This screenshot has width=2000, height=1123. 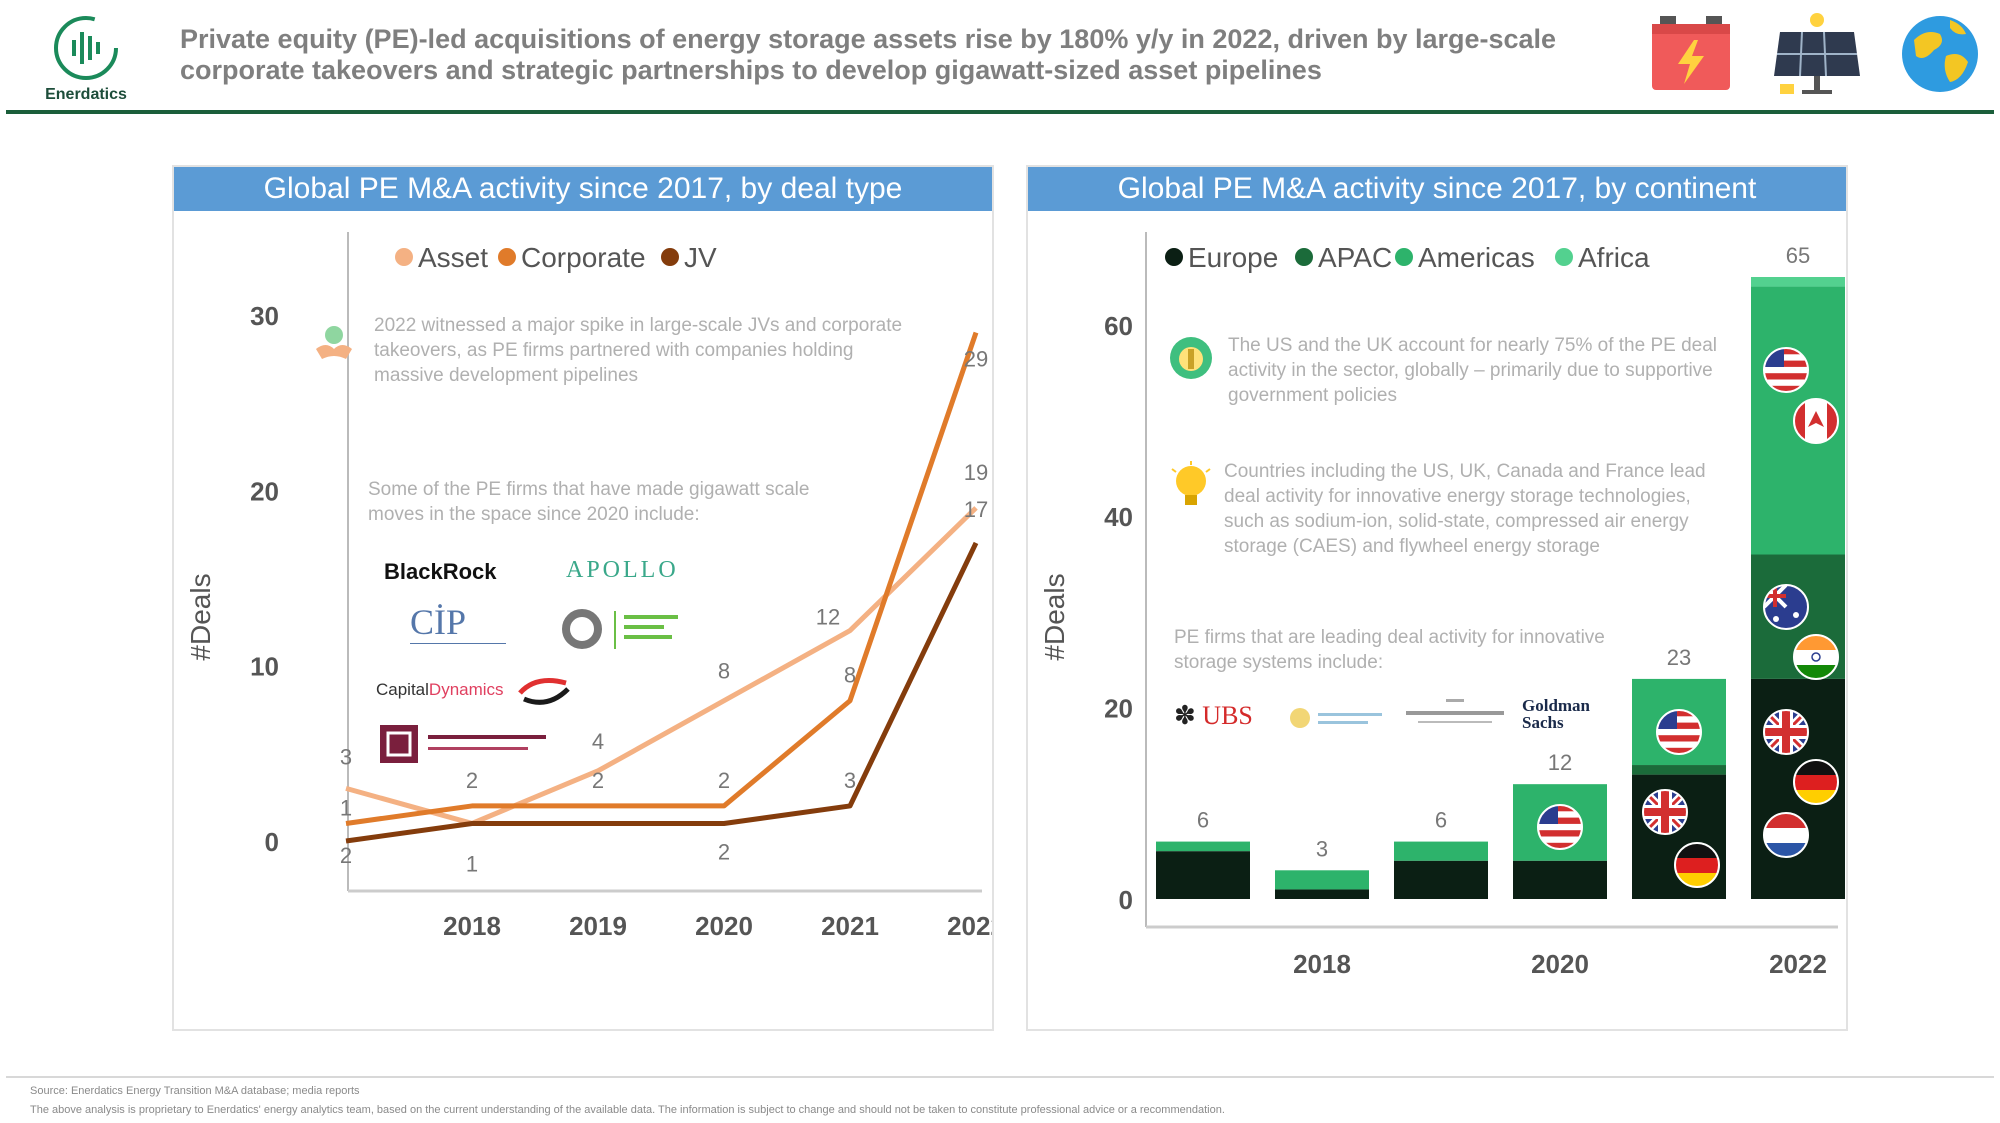 I want to click on y-tick-label: 40, so click(x=1118, y=517).